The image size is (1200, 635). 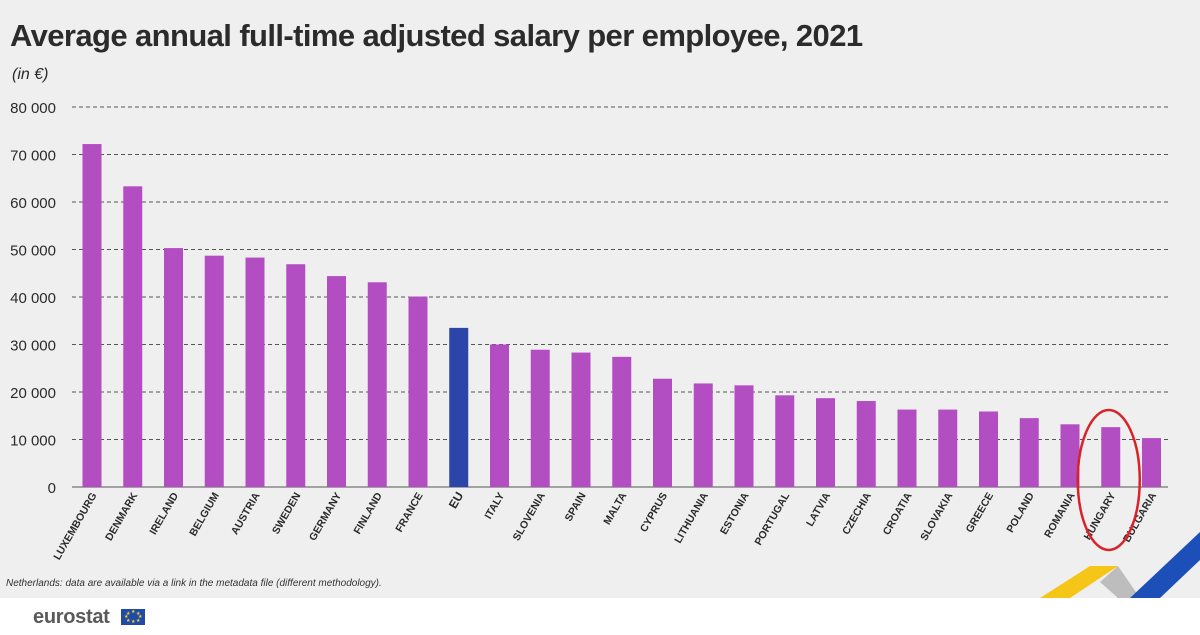 What do you see at coordinates (1029, 452) in the screenshot?
I see `bar-poland` at bounding box center [1029, 452].